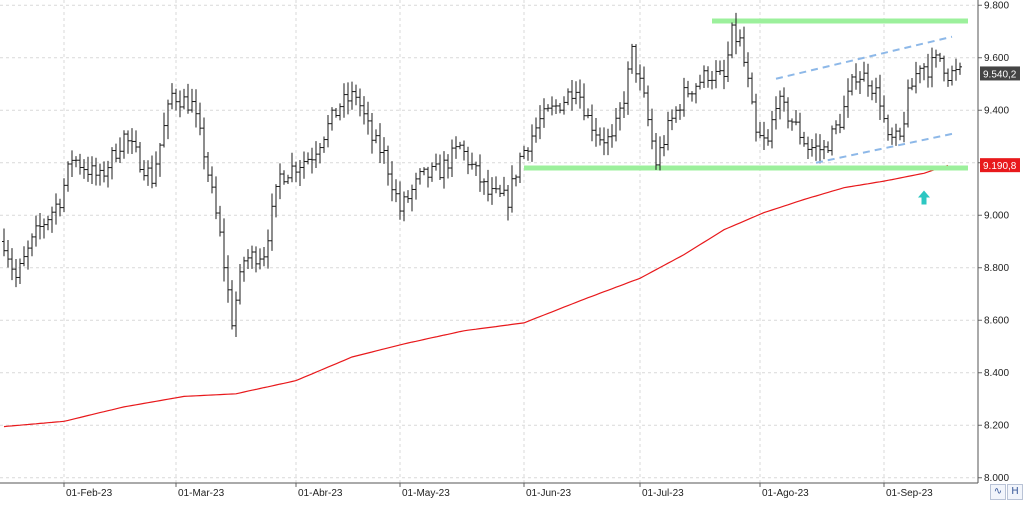  What do you see at coordinates (996, 58) in the screenshot?
I see `y-tick-label: 9.600` at bounding box center [996, 58].